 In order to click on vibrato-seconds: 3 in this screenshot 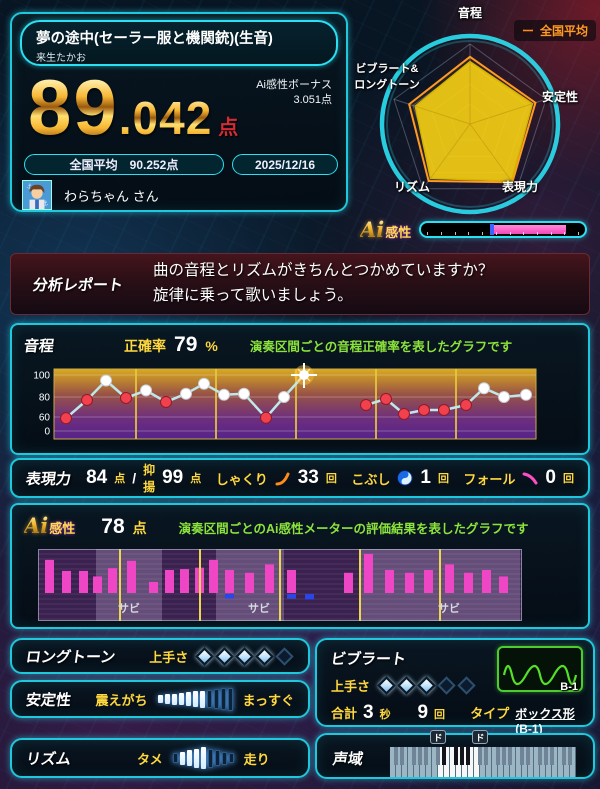, I will do `click(368, 712)`.